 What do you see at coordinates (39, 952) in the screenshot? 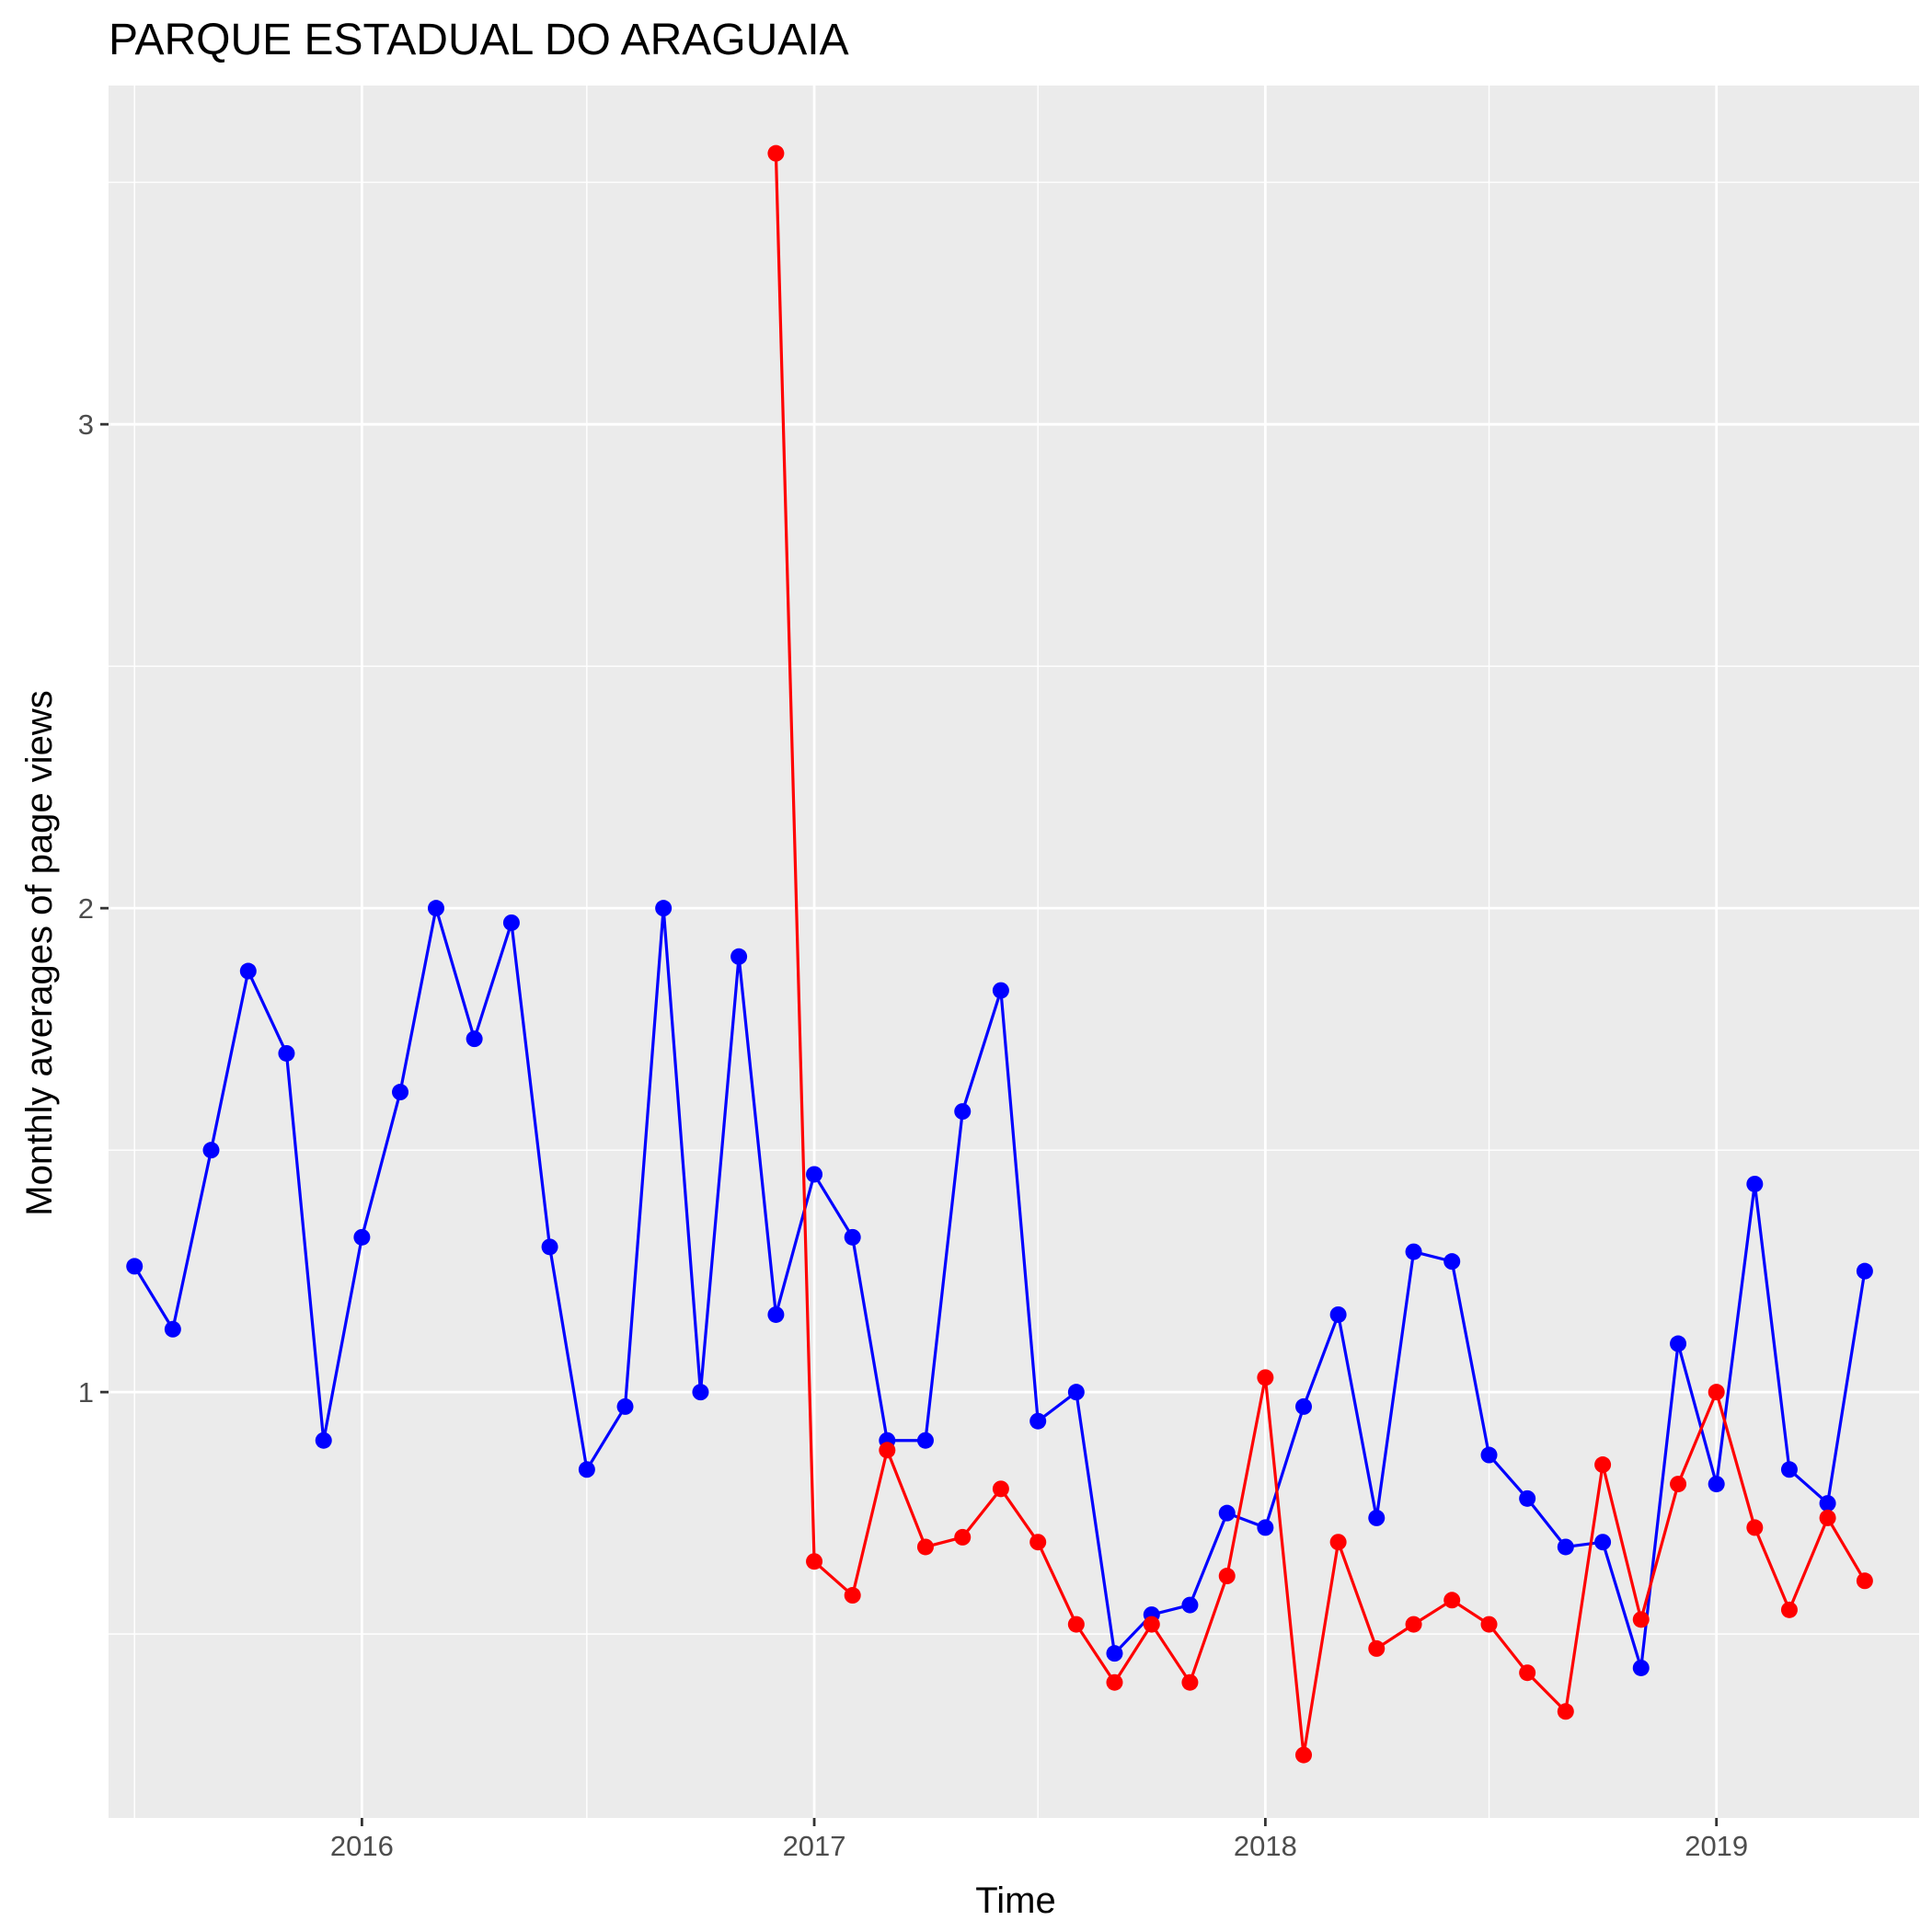
I see `y-axis-title: Monthly averages of page views` at bounding box center [39, 952].